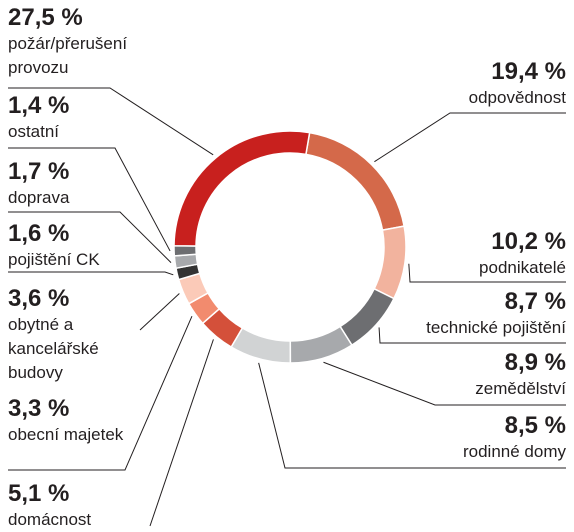 This screenshot has height=532, width=574. What do you see at coordinates (39, 171) in the screenshot?
I see `value-label: 1,7 %` at bounding box center [39, 171].